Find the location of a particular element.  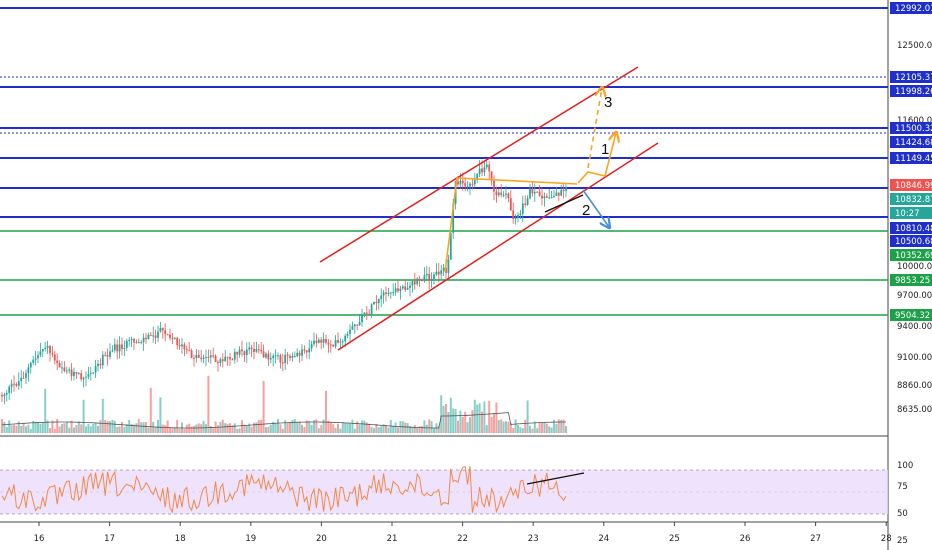

price-tick-label: 12500.00 is located at coordinates (914, 46).